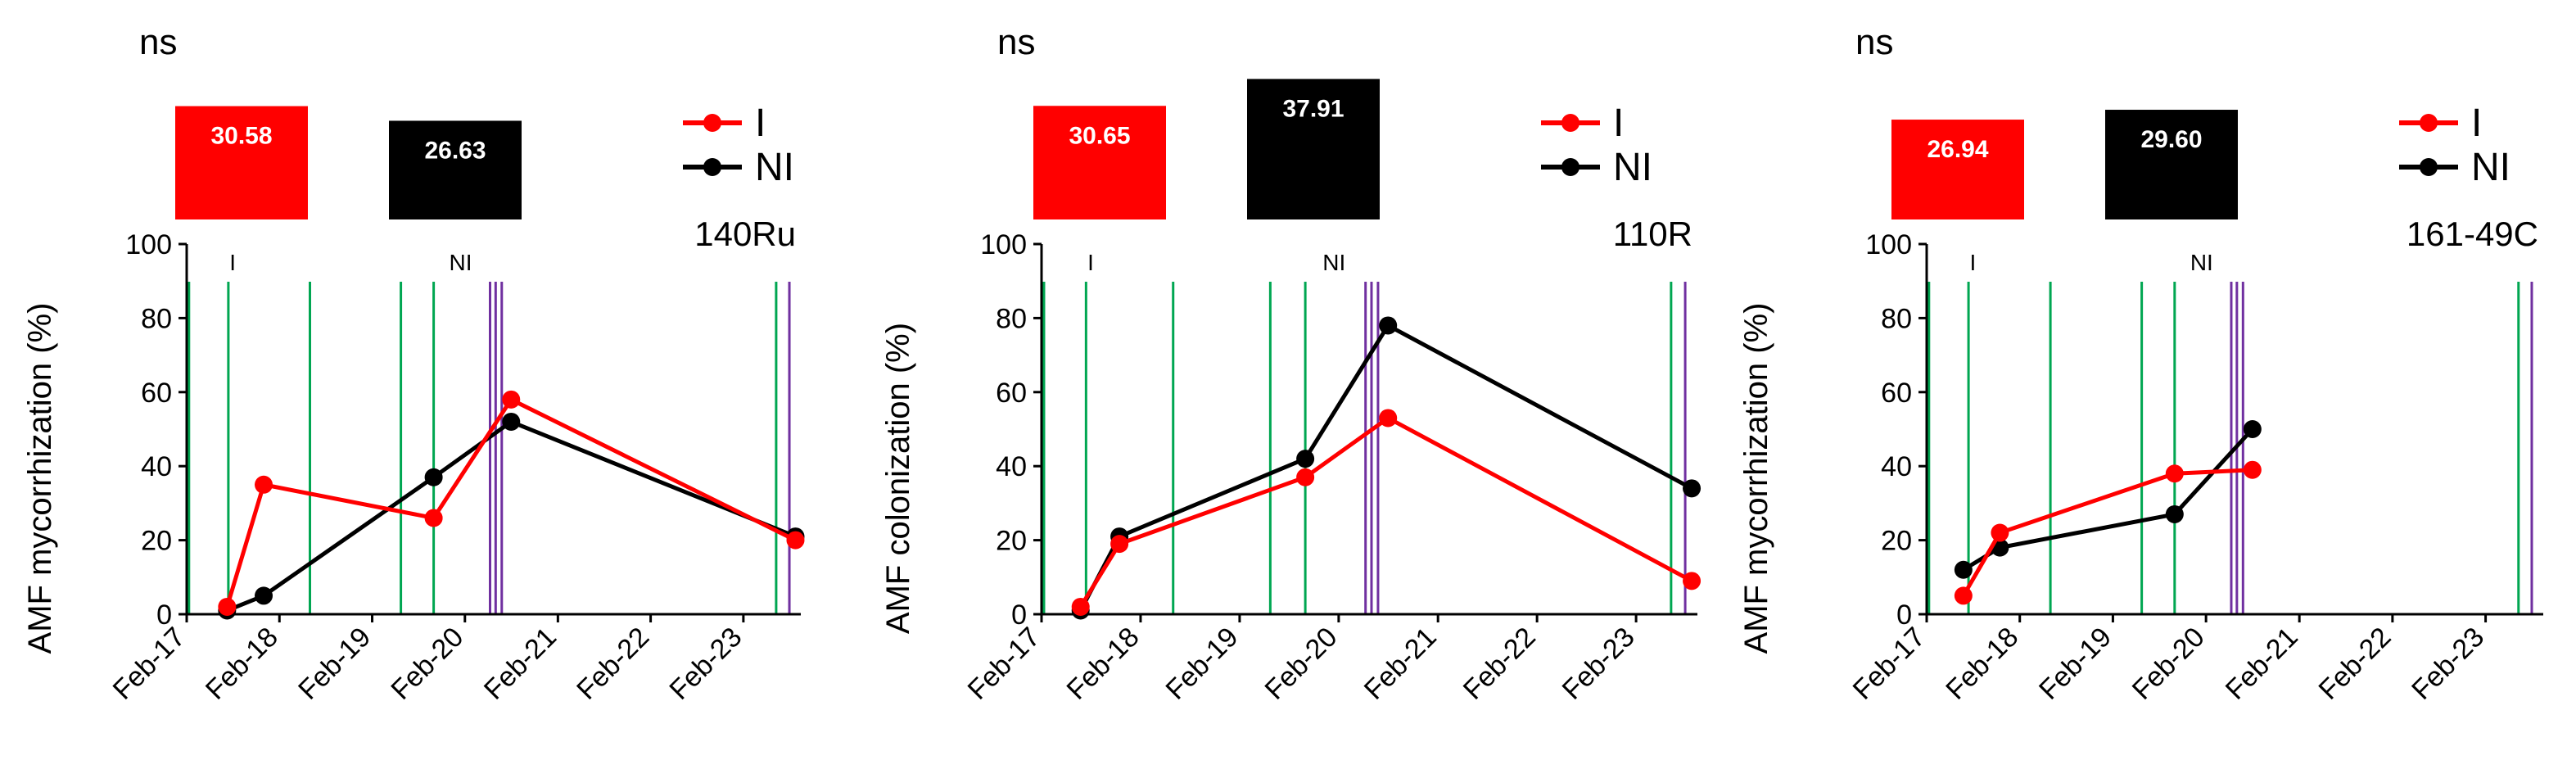 The image size is (2576, 760). Describe the element at coordinates (511, 516) in the screenshot. I see `series-line-NI` at that location.